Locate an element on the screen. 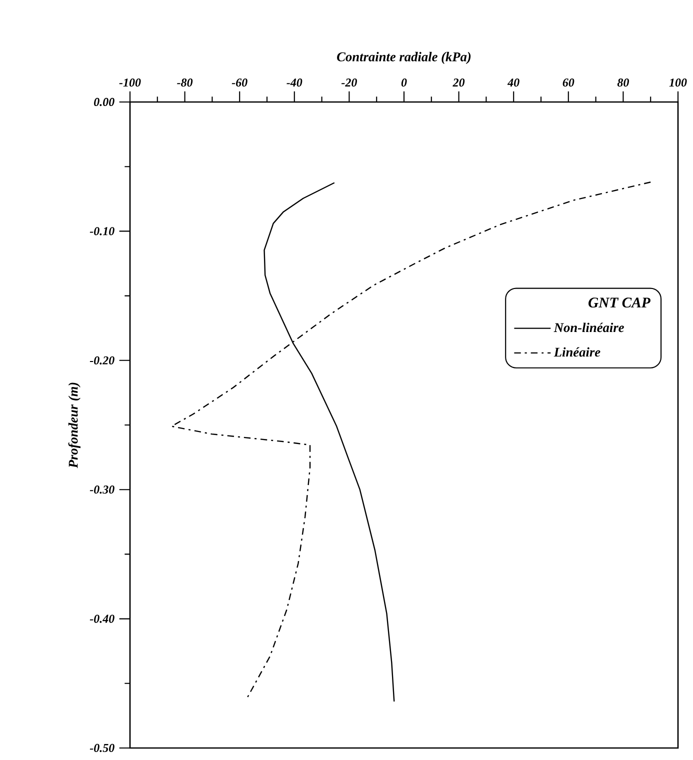  x-tick-label: 60 is located at coordinates (568, 82).